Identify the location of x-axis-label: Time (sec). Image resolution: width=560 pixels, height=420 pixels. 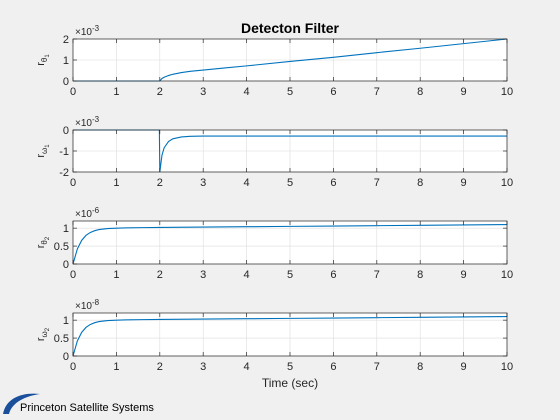
(290, 383).